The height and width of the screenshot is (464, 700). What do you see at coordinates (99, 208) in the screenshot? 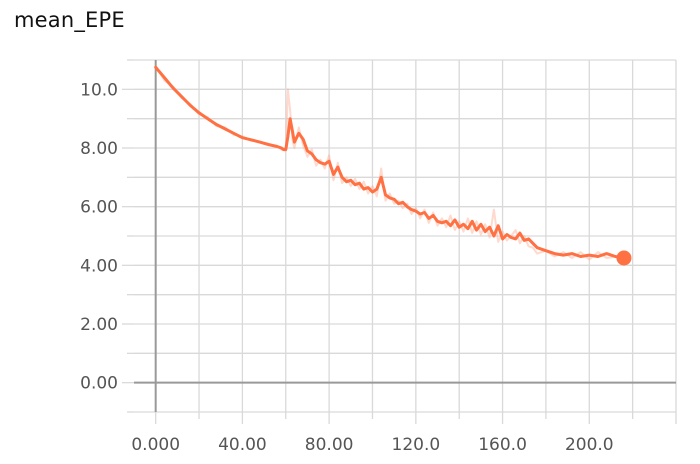
I see `y-tick-label: 6.00` at bounding box center [99, 208].